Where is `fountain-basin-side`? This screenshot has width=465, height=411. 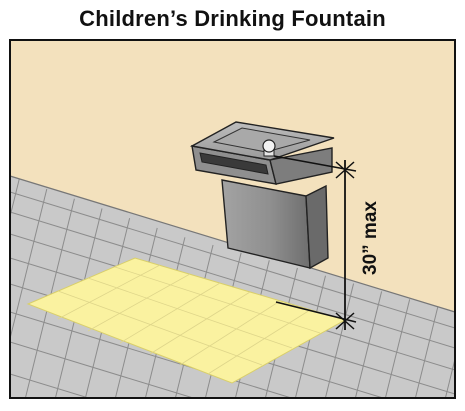
fountain-basin-side is located at coordinates (301, 166).